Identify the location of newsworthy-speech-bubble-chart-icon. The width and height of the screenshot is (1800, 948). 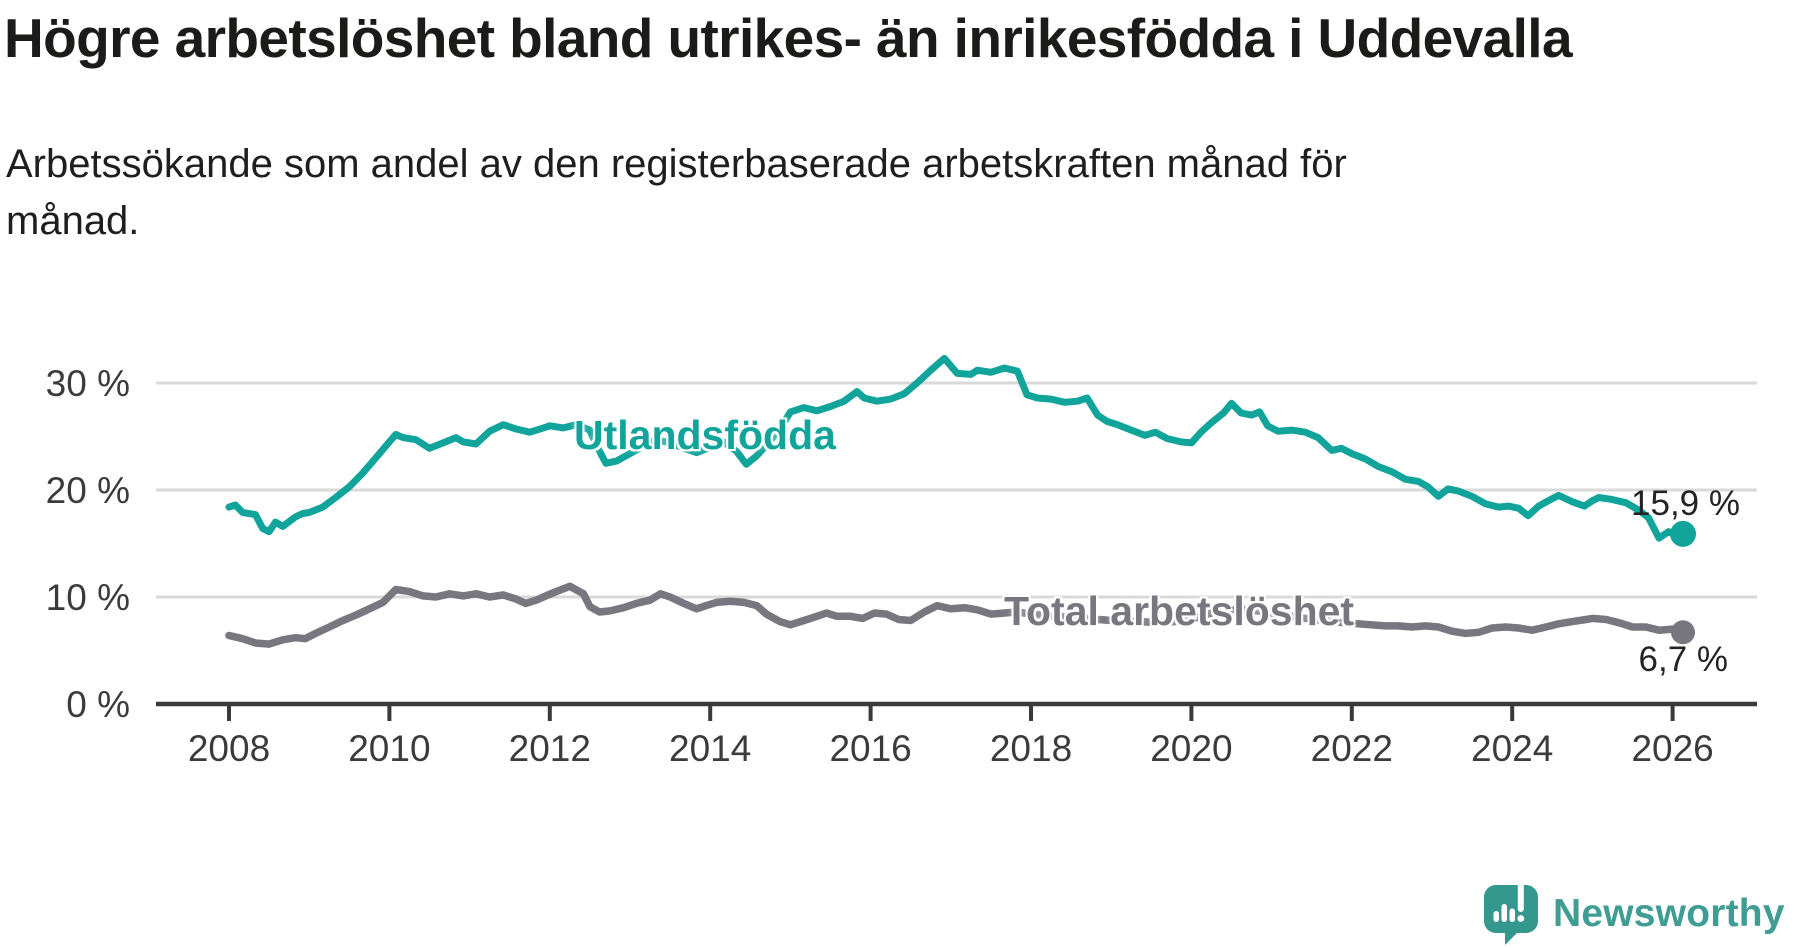
(1511, 913).